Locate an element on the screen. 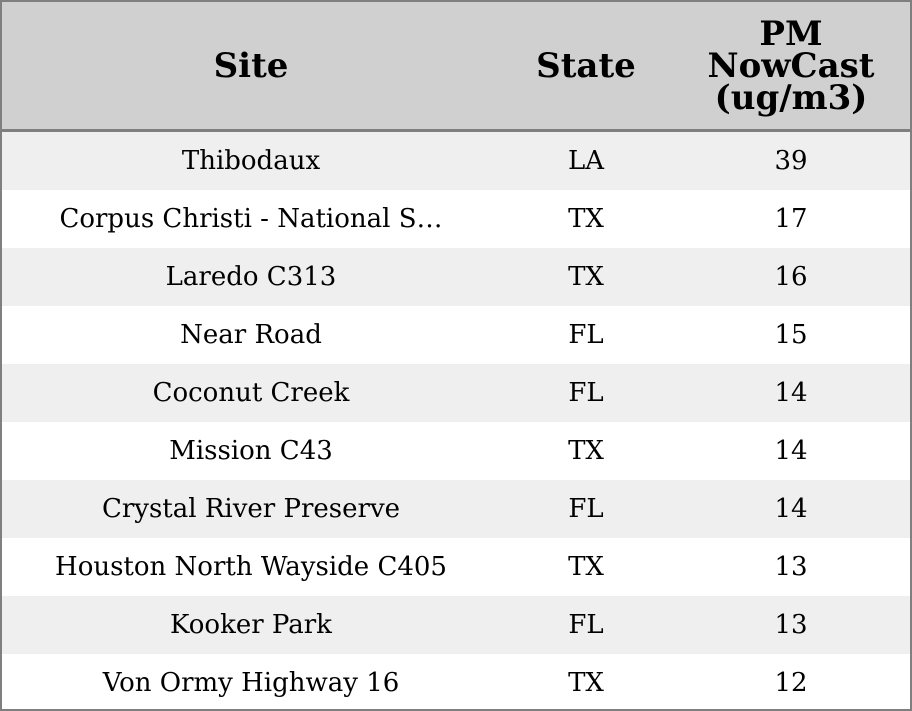 This screenshot has height=711, width=912. column-header-pm-line-2: NowCast is located at coordinates (791, 65).